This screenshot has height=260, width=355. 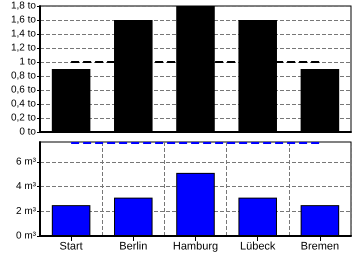 I want to click on y-tick-label: 6 m³, so click(x=26, y=162).